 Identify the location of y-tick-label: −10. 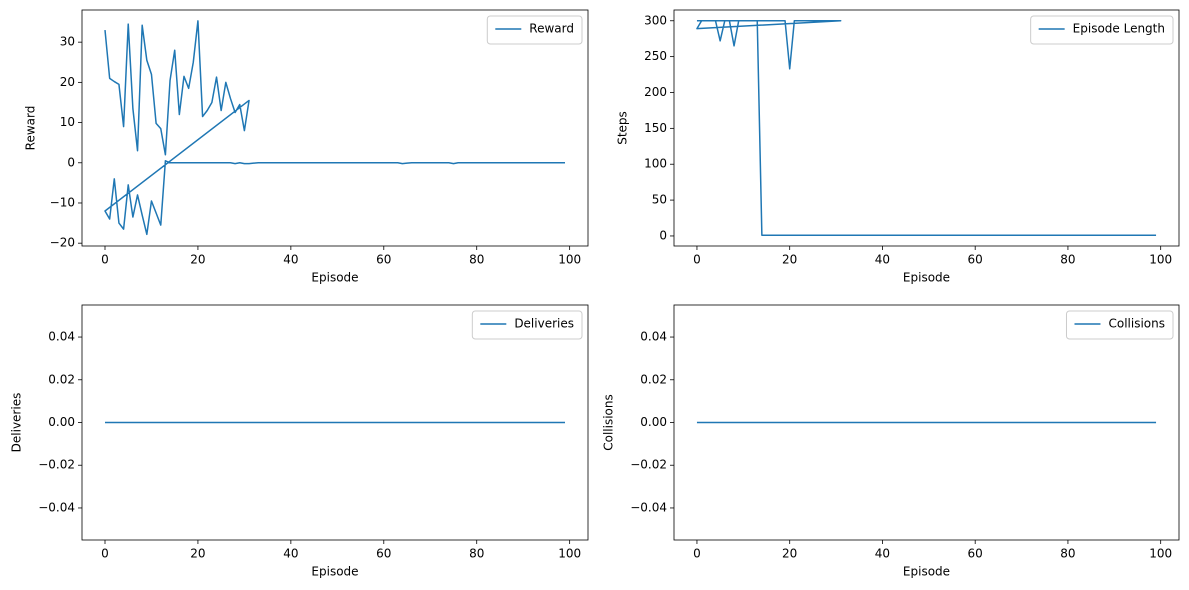
(62, 202).